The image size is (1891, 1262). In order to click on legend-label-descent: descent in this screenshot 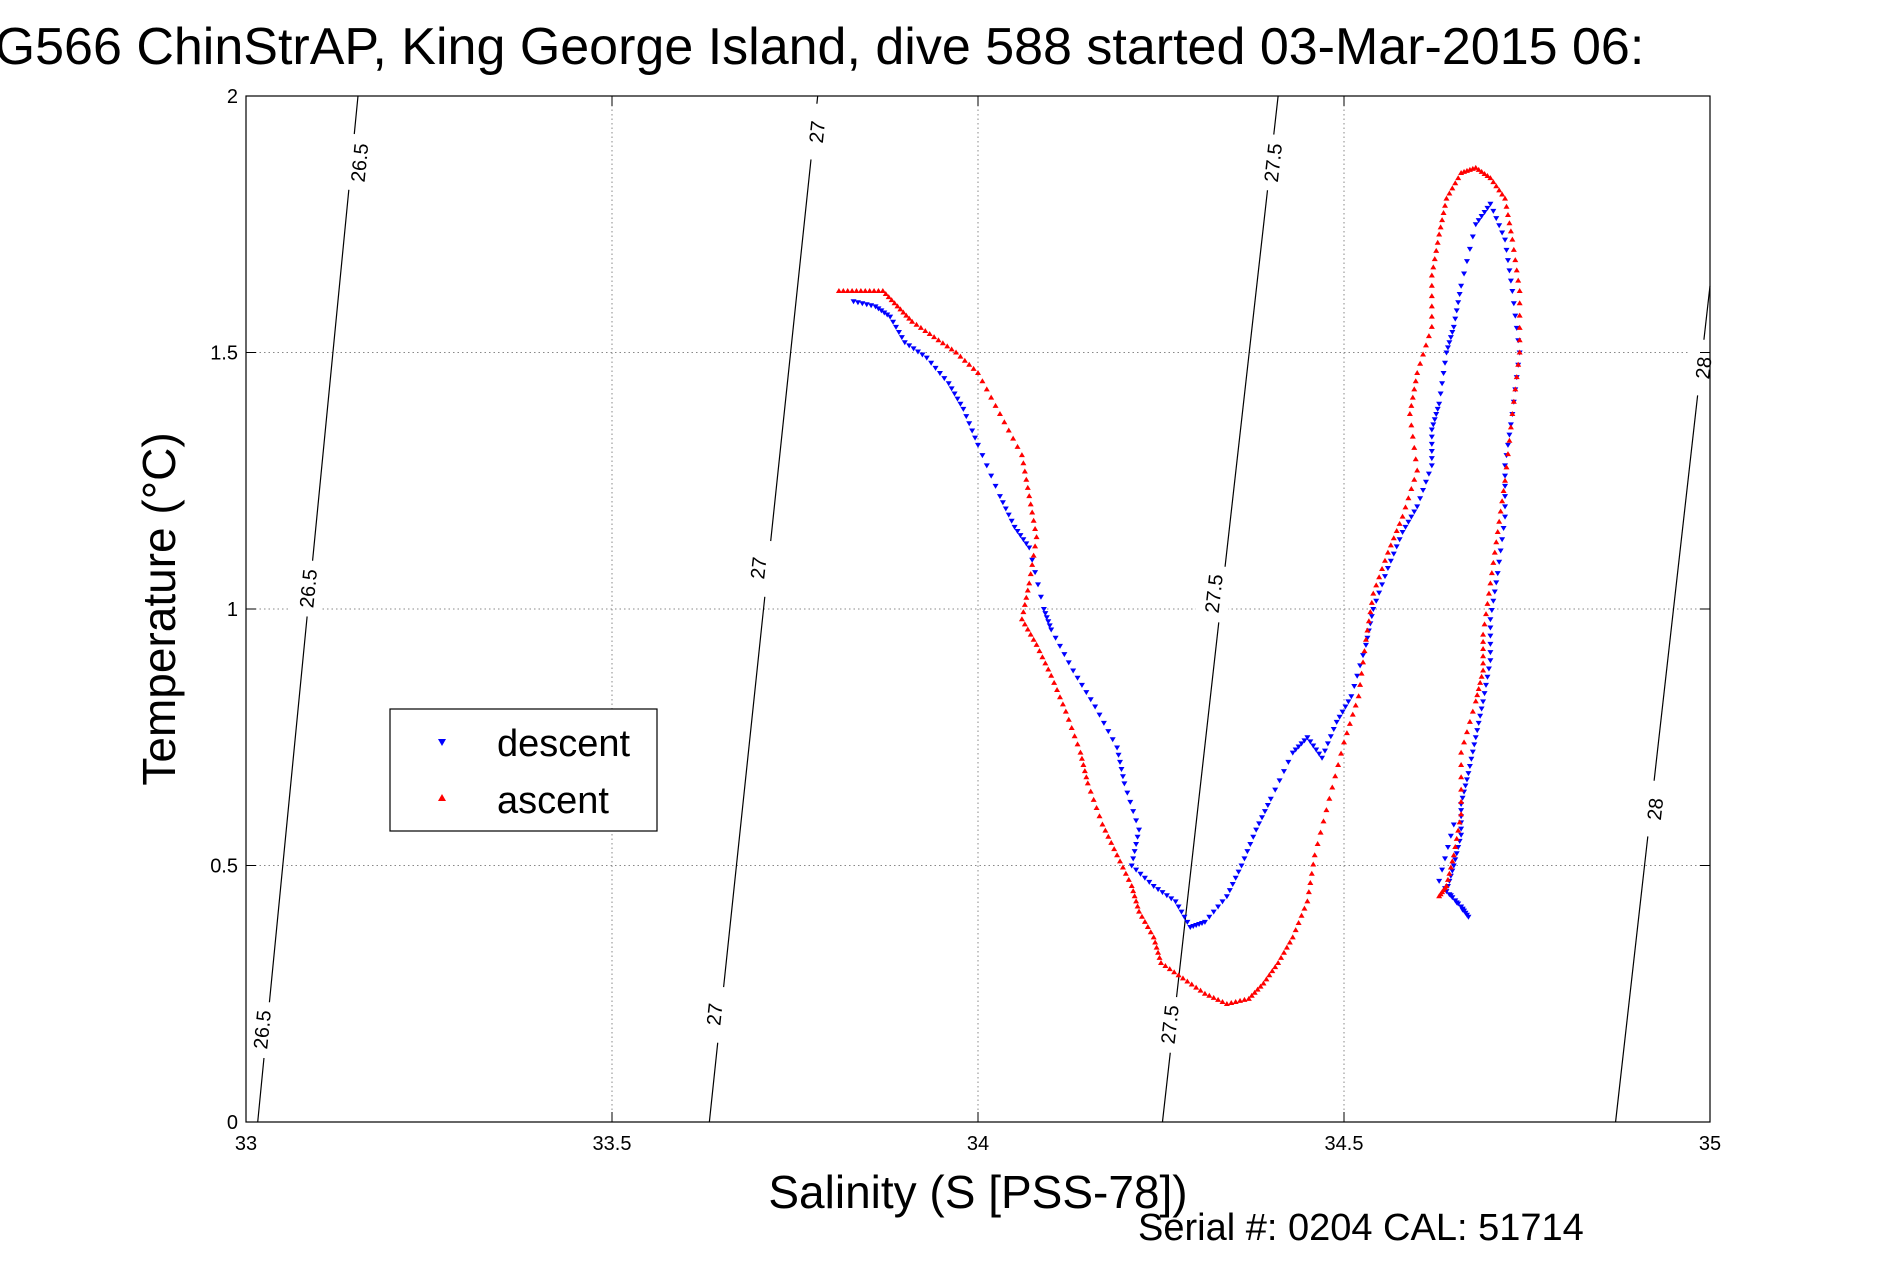, I will do `click(564, 744)`.